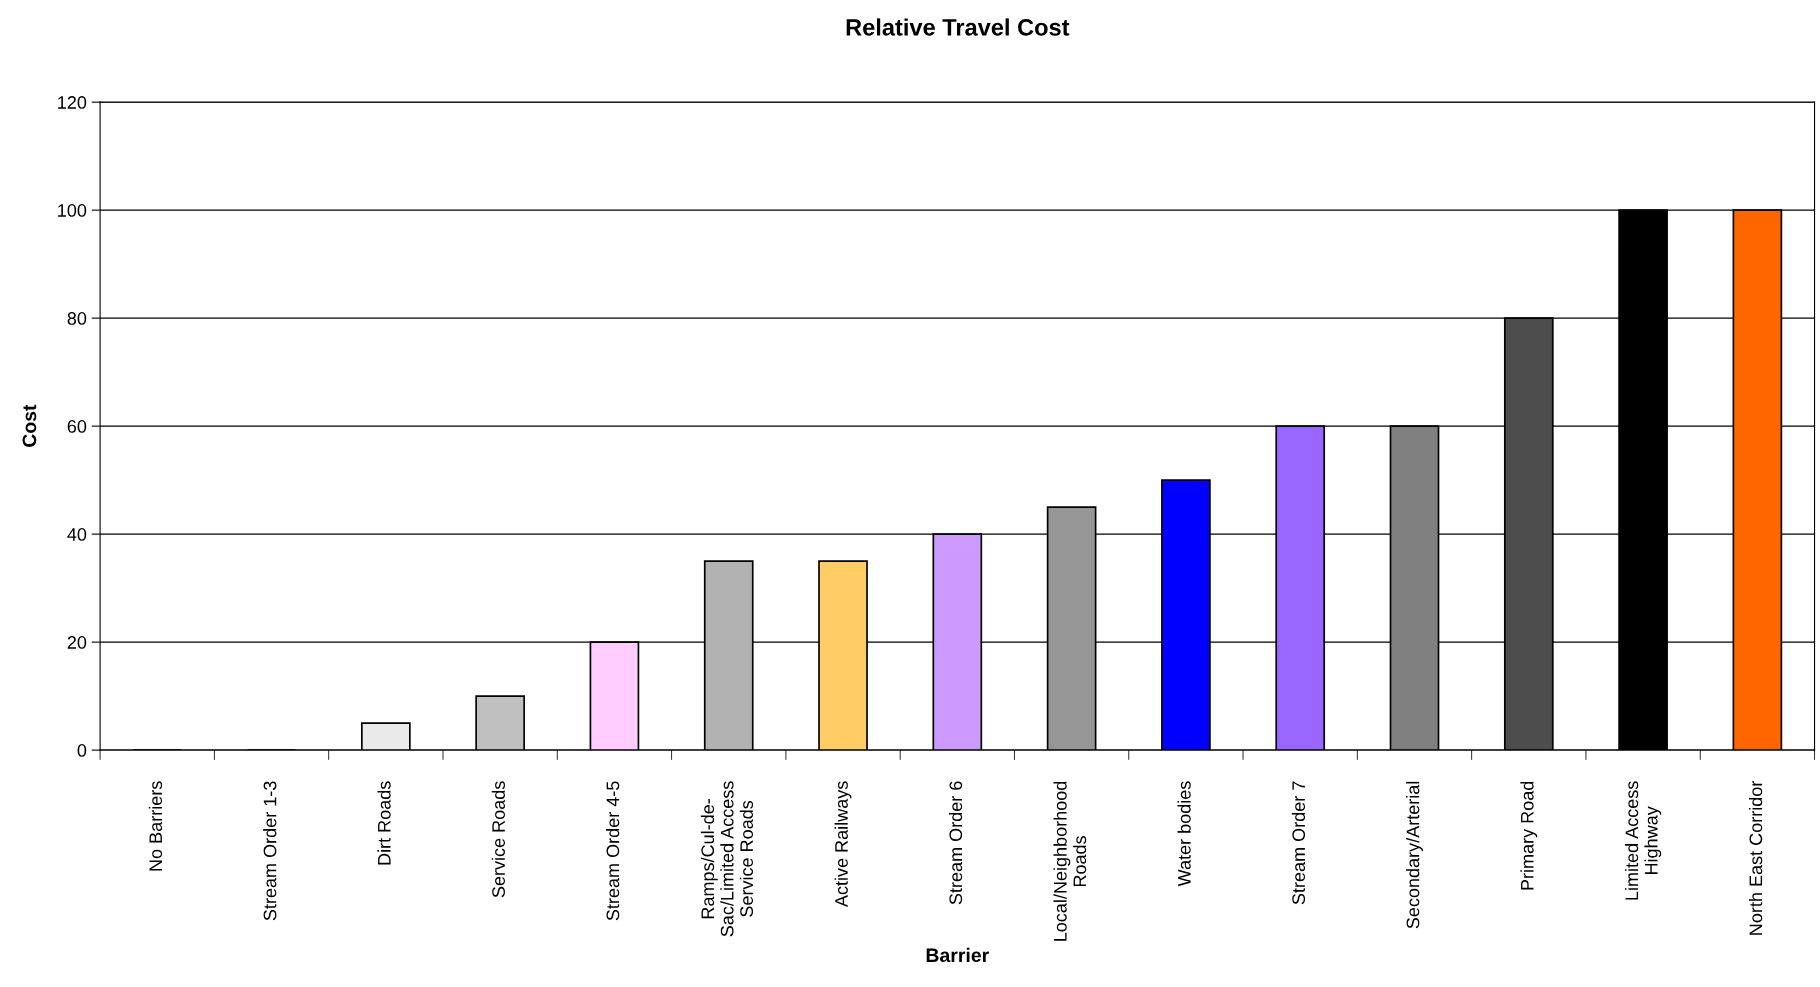  What do you see at coordinates (1414, 855) in the screenshot?
I see `x-tick-label: Secondary/Arterial` at bounding box center [1414, 855].